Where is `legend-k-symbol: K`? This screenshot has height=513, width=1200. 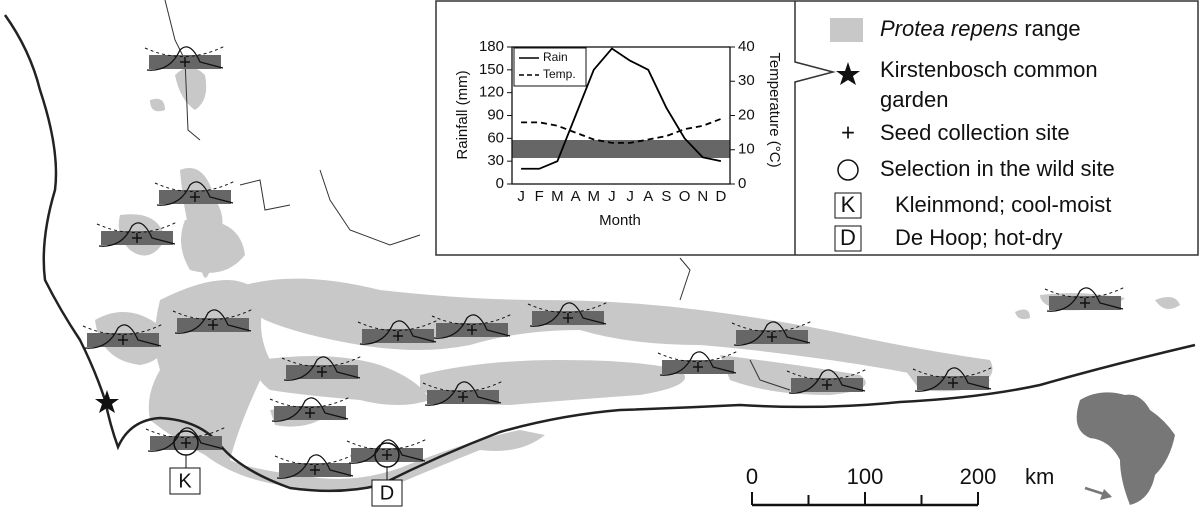 legend-k-symbol: K is located at coordinates (848, 204).